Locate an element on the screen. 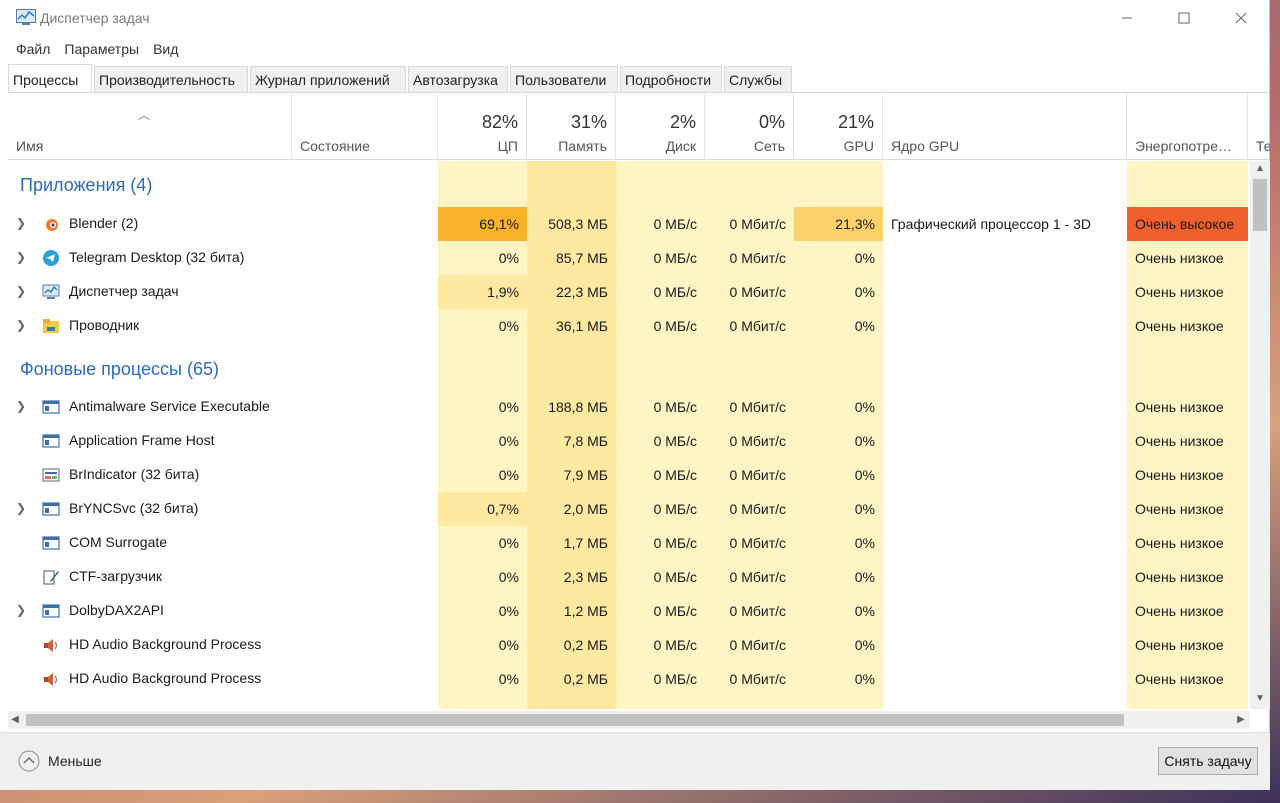 This screenshot has height=803, width=1280. group-header-background: Фоновые процессы (65) is located at coordinates (629, 369).